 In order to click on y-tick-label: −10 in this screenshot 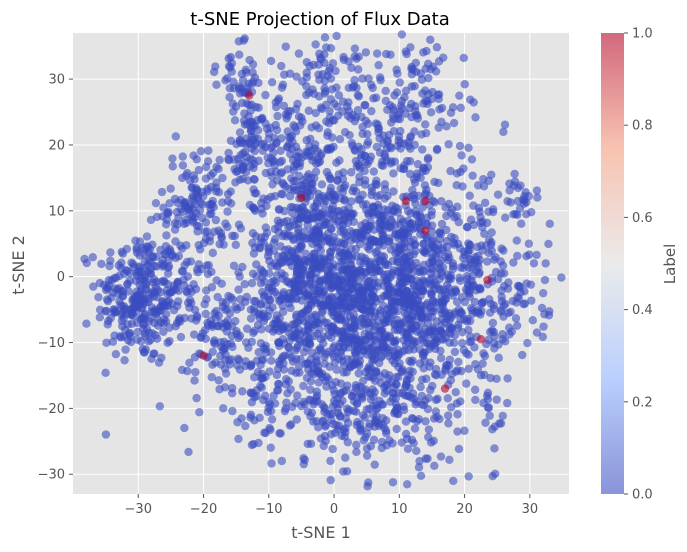, I will do `click(51, 343)`.